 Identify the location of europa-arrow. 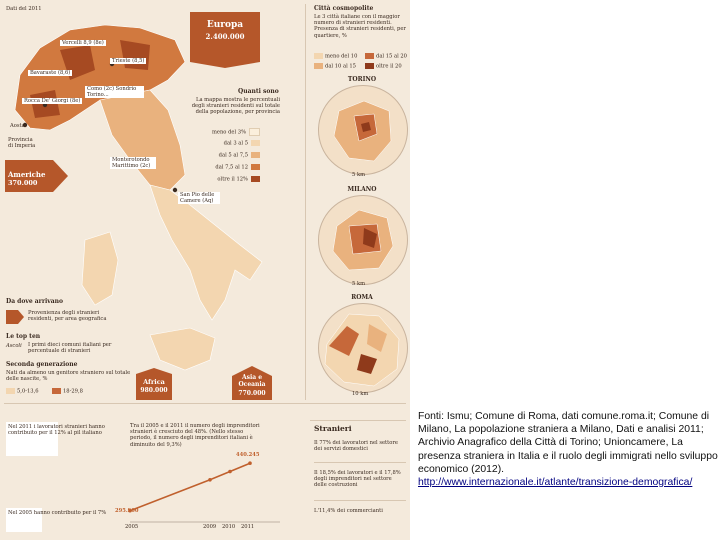
(225, 40).